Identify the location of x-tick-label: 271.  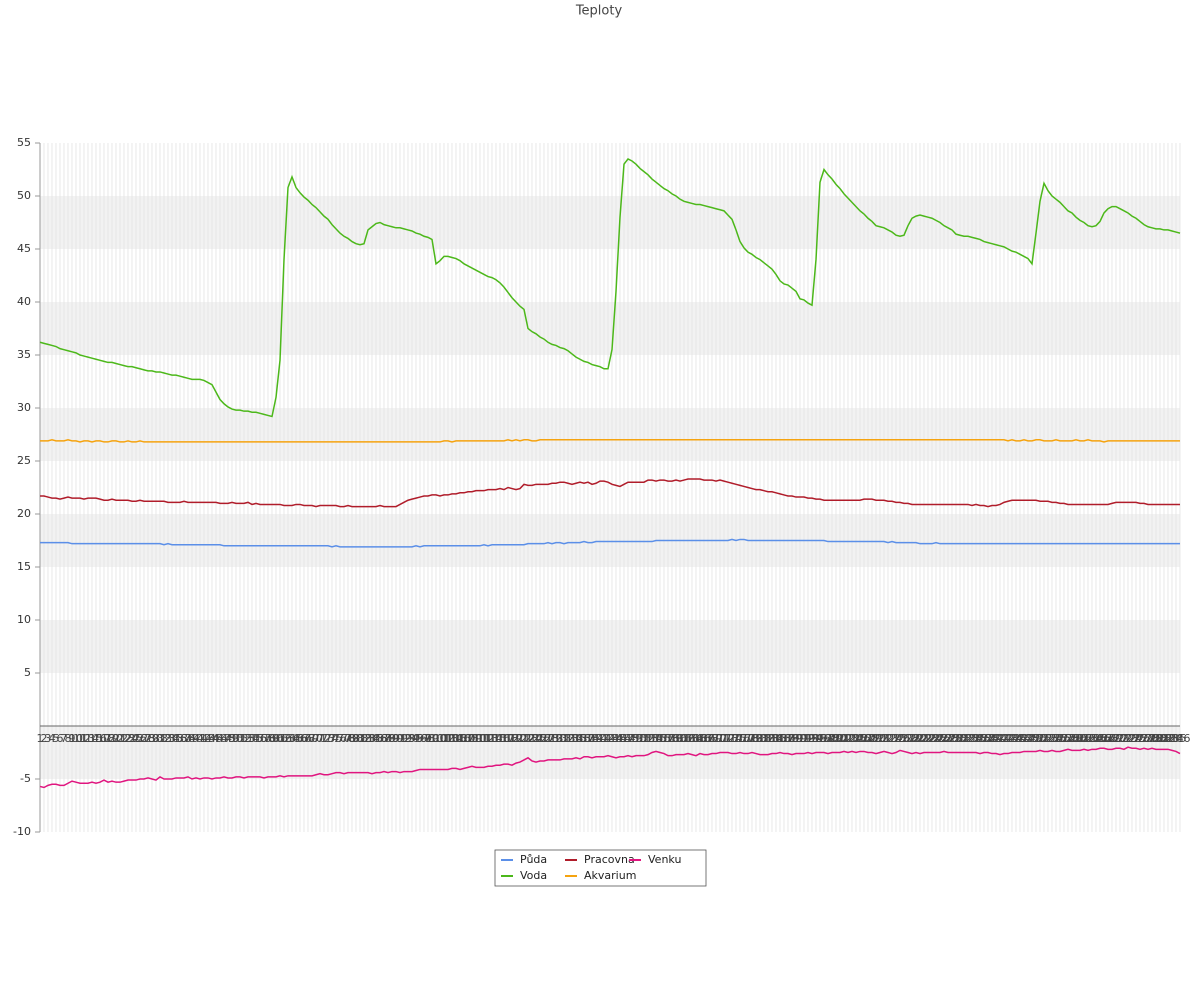
(1120, 738).